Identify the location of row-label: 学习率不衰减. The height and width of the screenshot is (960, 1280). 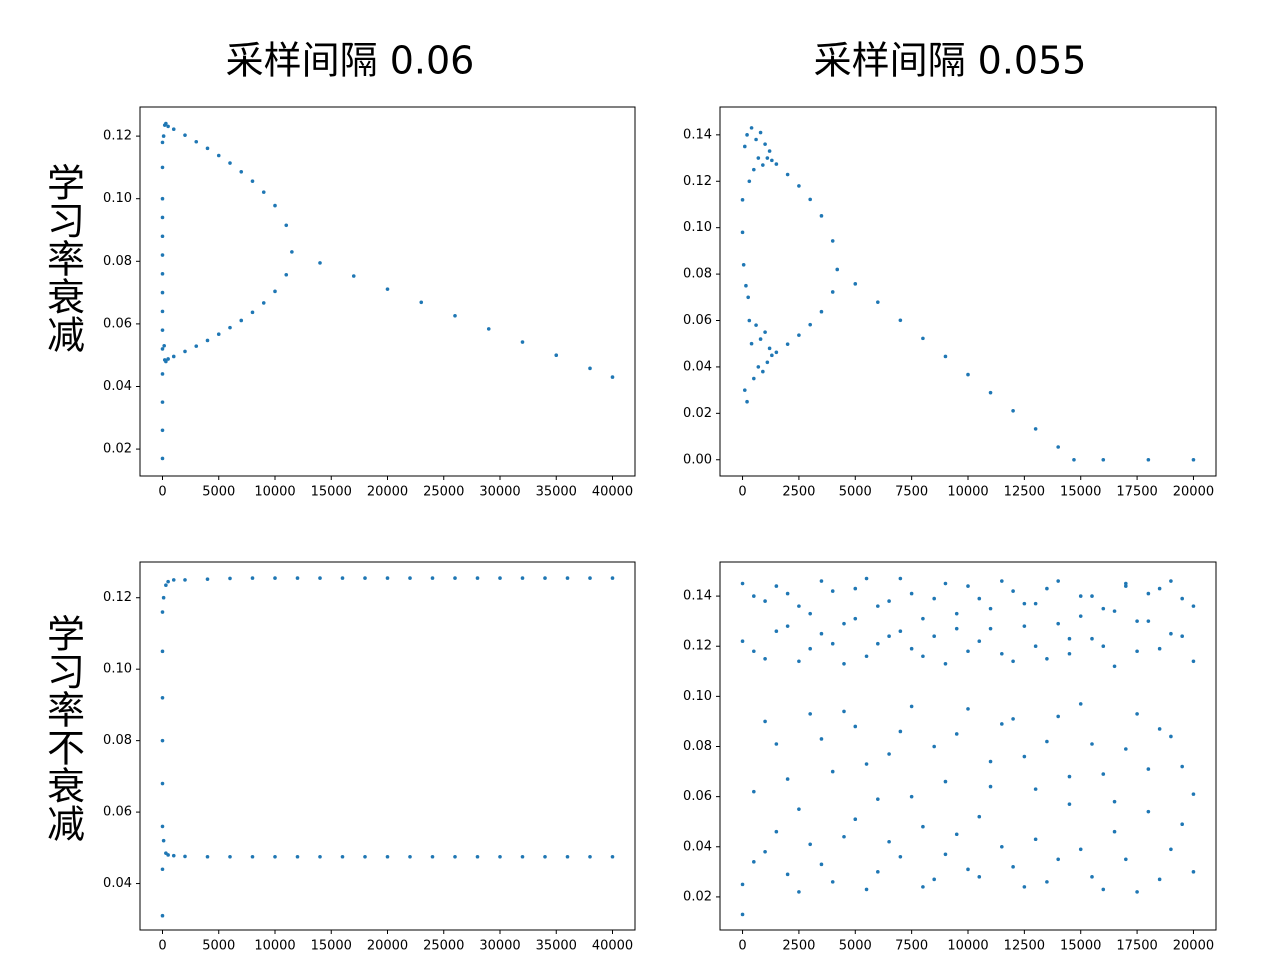
(63, 728).